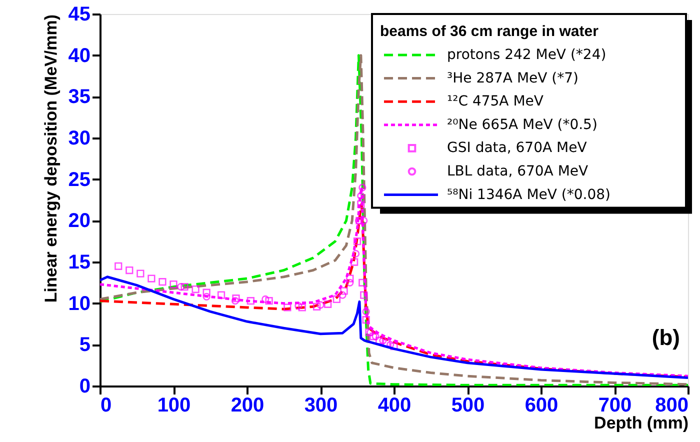  I want to click on y-tick-label: 5, so click(84, 345).